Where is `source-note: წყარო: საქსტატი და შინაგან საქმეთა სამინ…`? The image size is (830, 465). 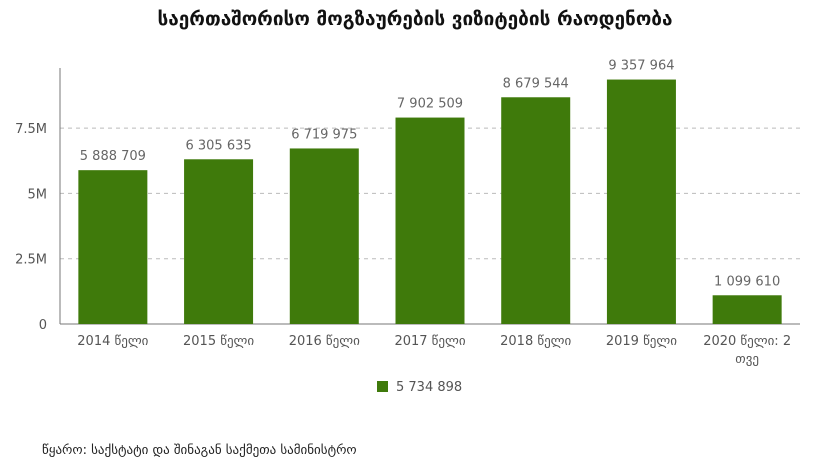 source-note: წყარო: საქსტატი და შინაგან საქმეთა სამინ… is located at coordinates (199, 450).